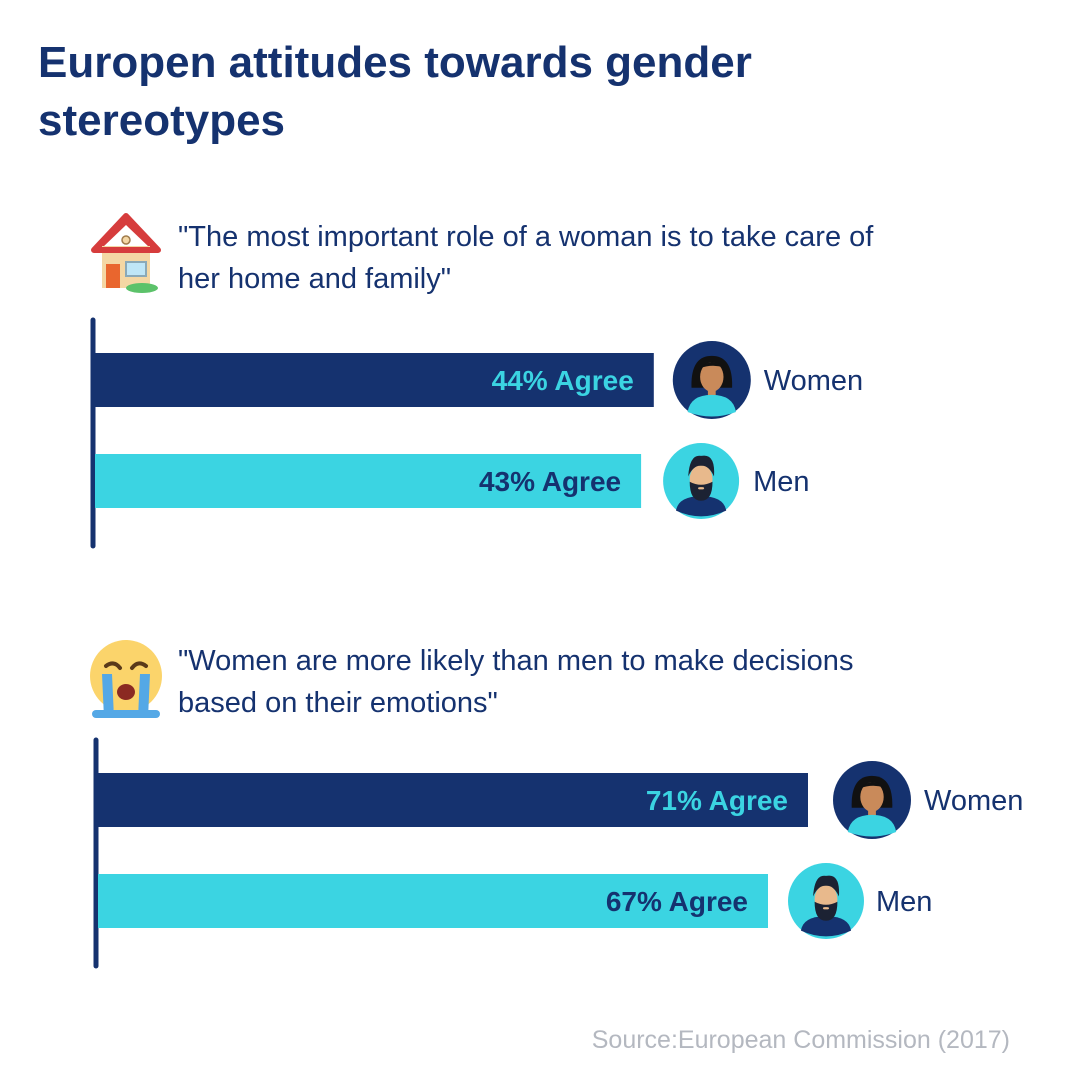 This screenshot has width=1070, height=1080. Describe the element at coordinates (677, 901) in the screenshot. I see `bar-value-label: 67% Agree` at that location.